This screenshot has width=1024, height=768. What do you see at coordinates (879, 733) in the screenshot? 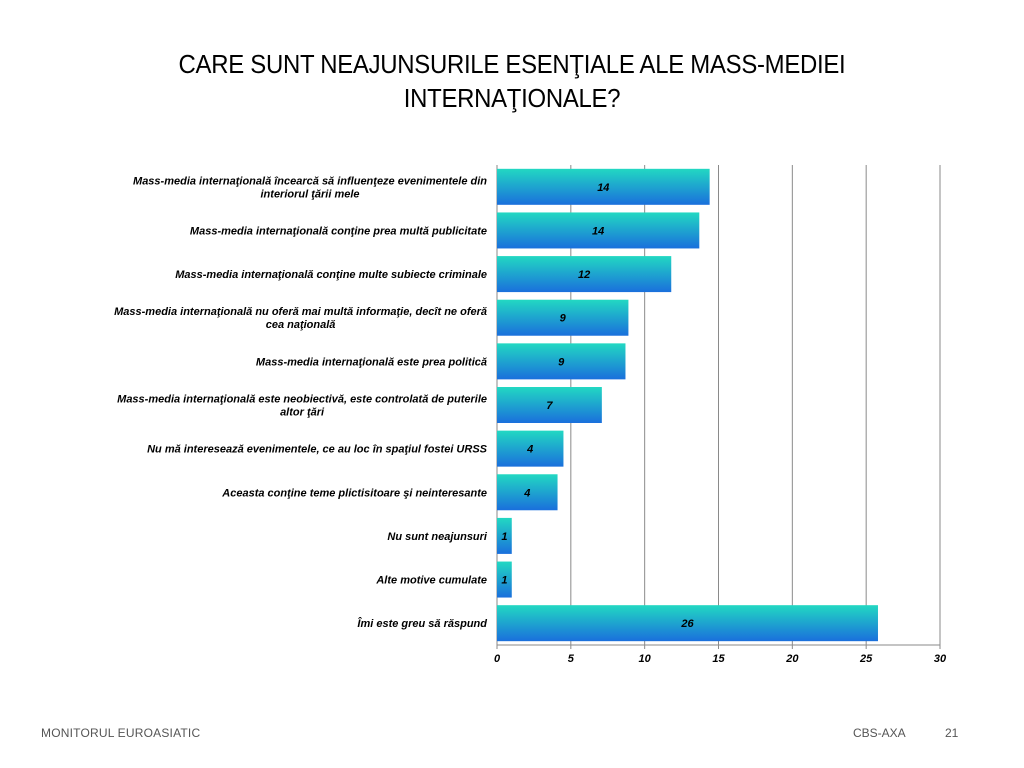
I see `footer-author: CBS-AXA` at bounding box center [879, 733].